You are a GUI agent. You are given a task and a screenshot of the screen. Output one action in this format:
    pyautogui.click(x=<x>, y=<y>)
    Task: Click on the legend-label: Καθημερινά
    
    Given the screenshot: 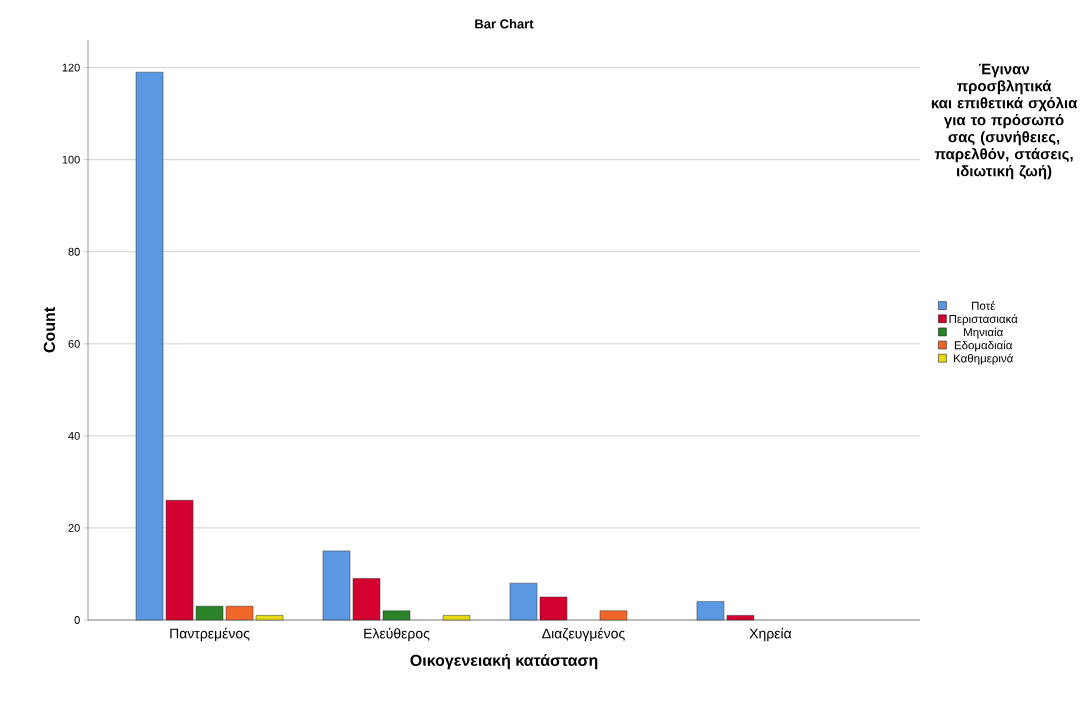 What is the action you would take?
    pyautogui.click(x=983, y=359)
    